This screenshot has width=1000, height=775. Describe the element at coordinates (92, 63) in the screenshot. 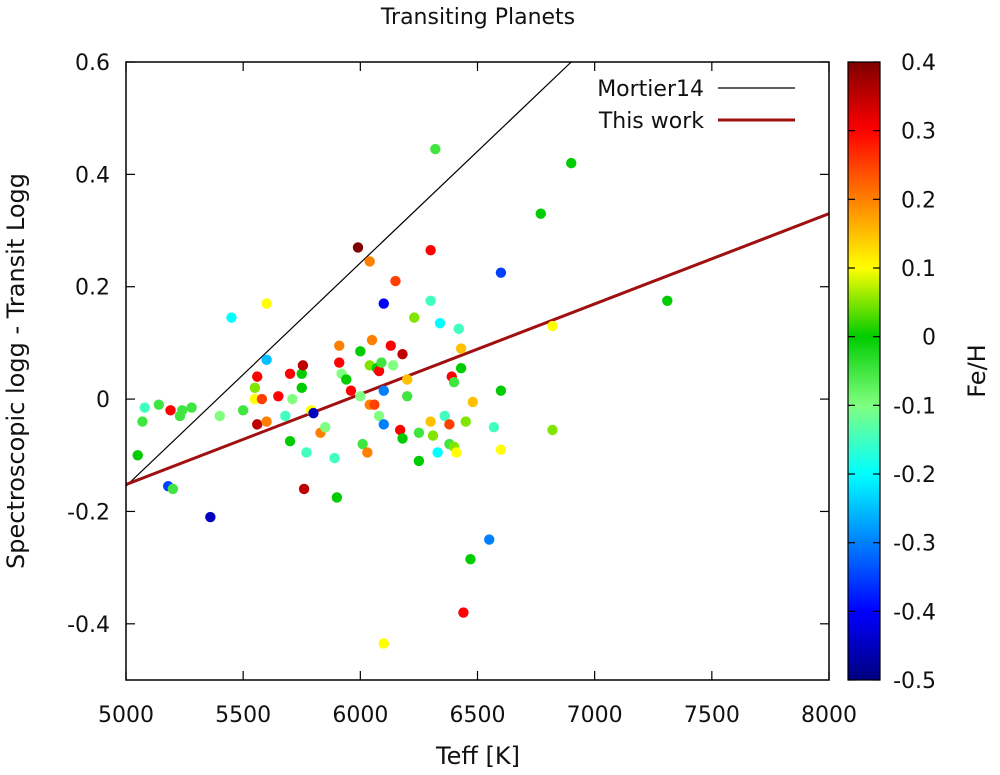

I see `y-tick-label-0-6: 0.6` at that location.